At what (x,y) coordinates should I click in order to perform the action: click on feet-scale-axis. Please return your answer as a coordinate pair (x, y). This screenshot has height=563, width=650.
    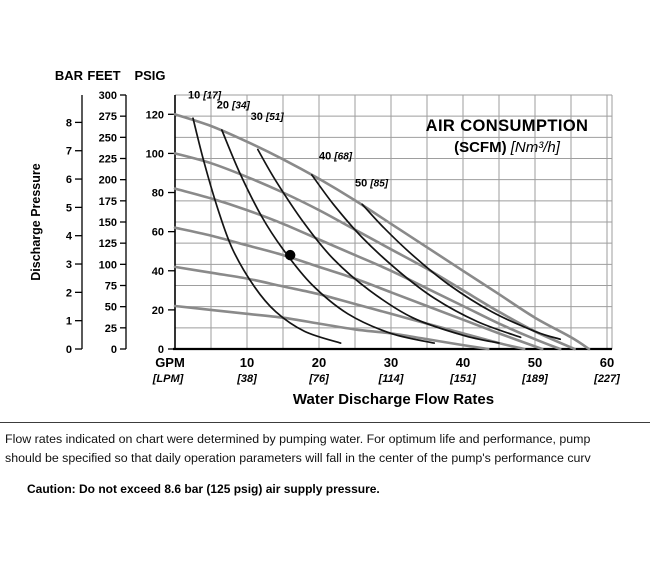
    Looking at the image, I should click on (123, 222).